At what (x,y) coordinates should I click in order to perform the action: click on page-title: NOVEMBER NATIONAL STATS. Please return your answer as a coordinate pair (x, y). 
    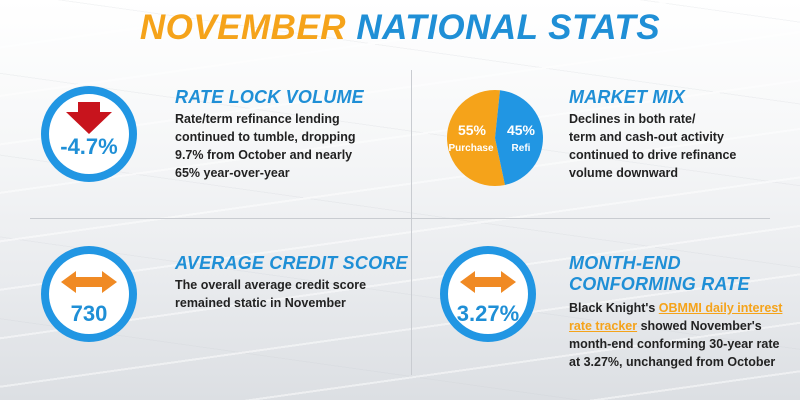
    Looking at the image, I should click on (400, 28).